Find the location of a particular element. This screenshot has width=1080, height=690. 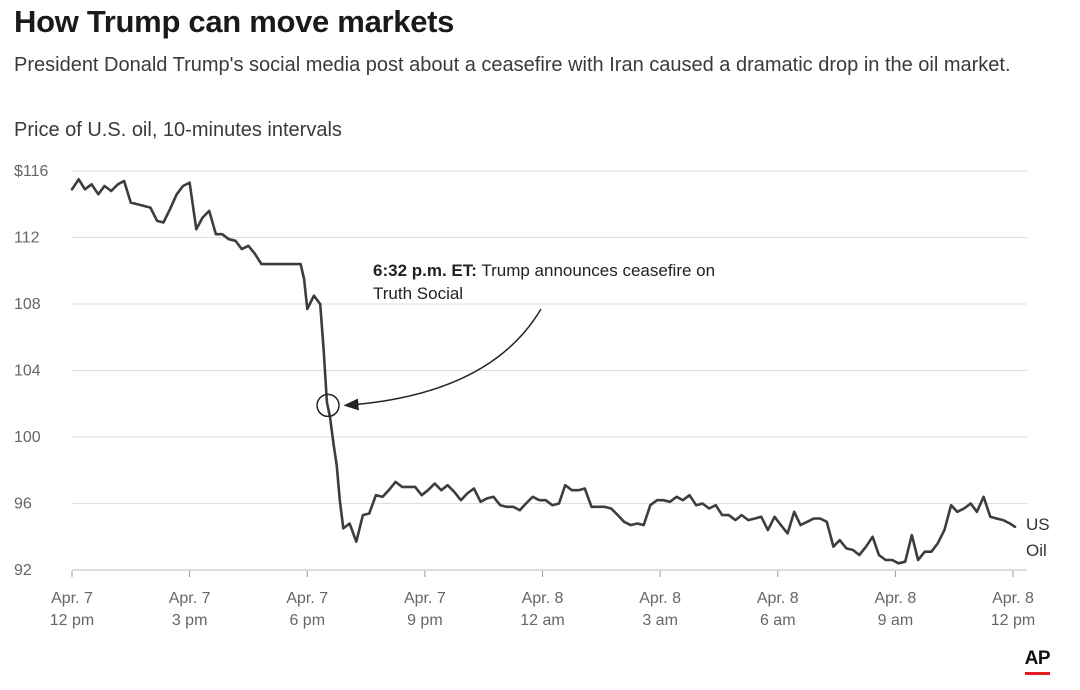

y-tick-label: $116 is located at coordinates (31, 171).